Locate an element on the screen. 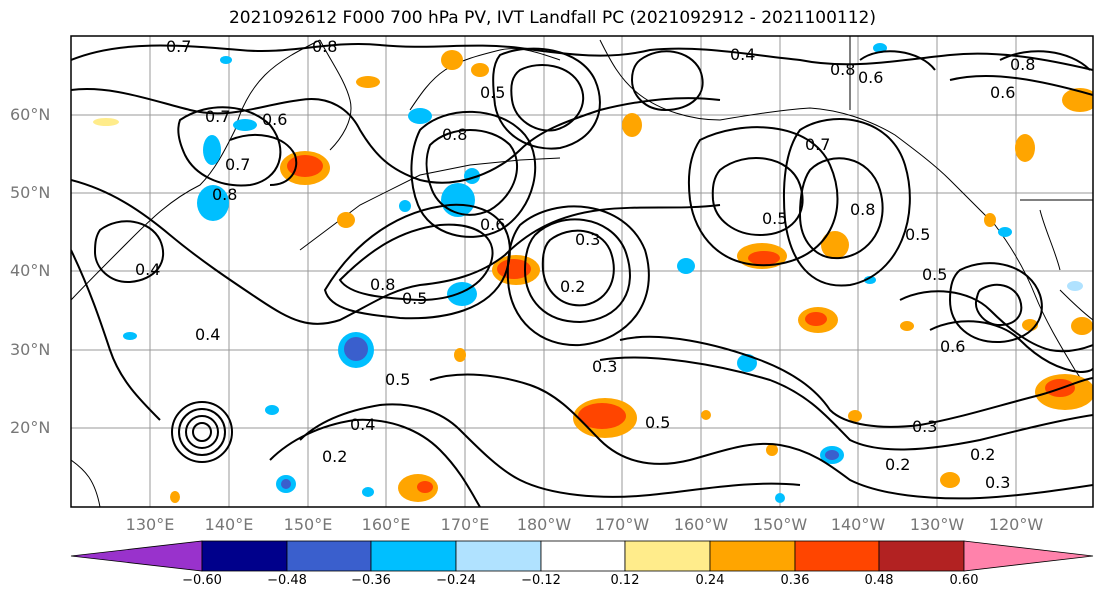 This screenshot has width=1105, height=601. colorbar-tick-label: 0.12 is located at coordinates (625, 580).